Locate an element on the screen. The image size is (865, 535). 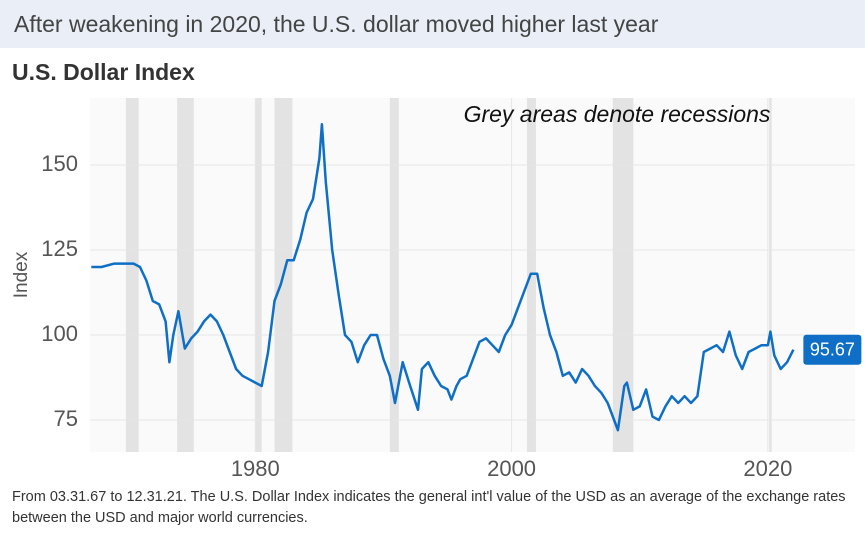
annotation: Grey areas denote recessions is located at coordinates (617, 114).